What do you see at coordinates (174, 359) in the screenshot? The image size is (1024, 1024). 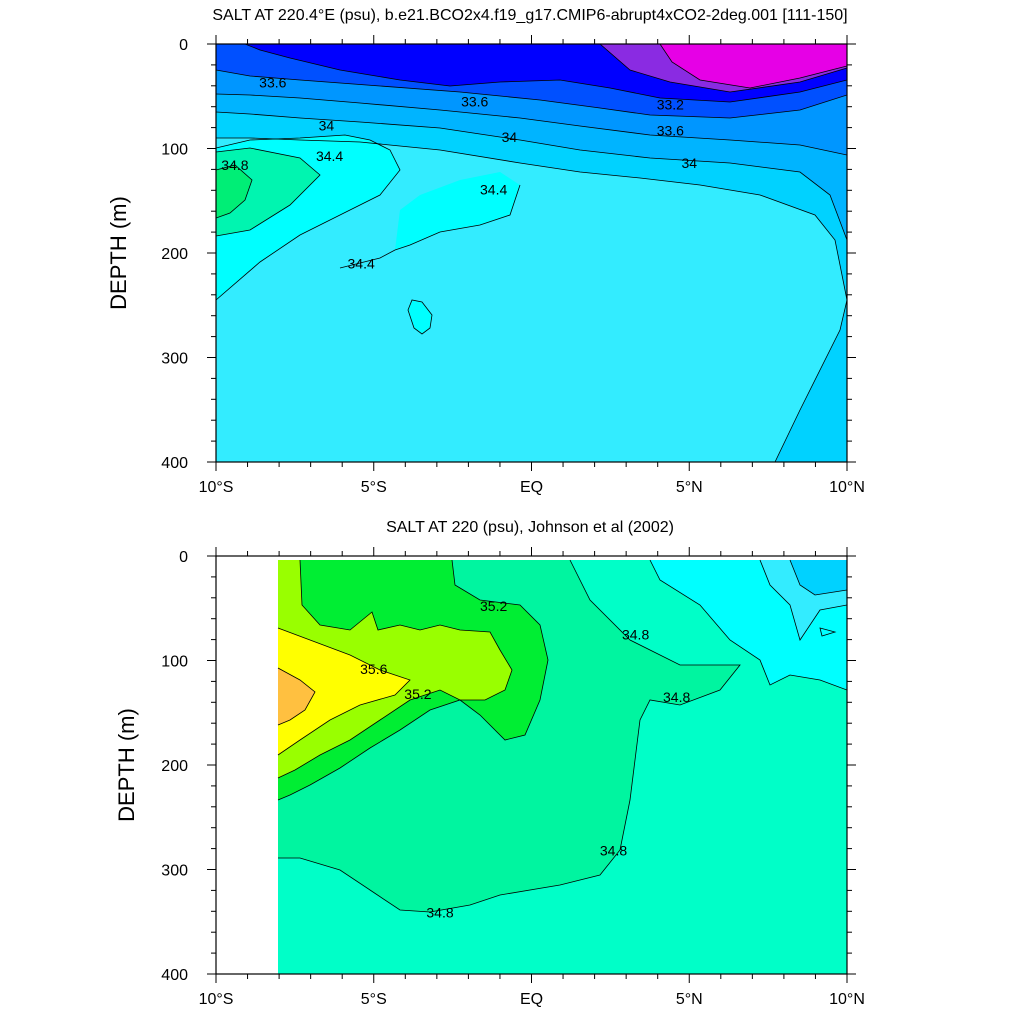 I see `top-y-tick-label: 300` at bounding box center [174, 359].